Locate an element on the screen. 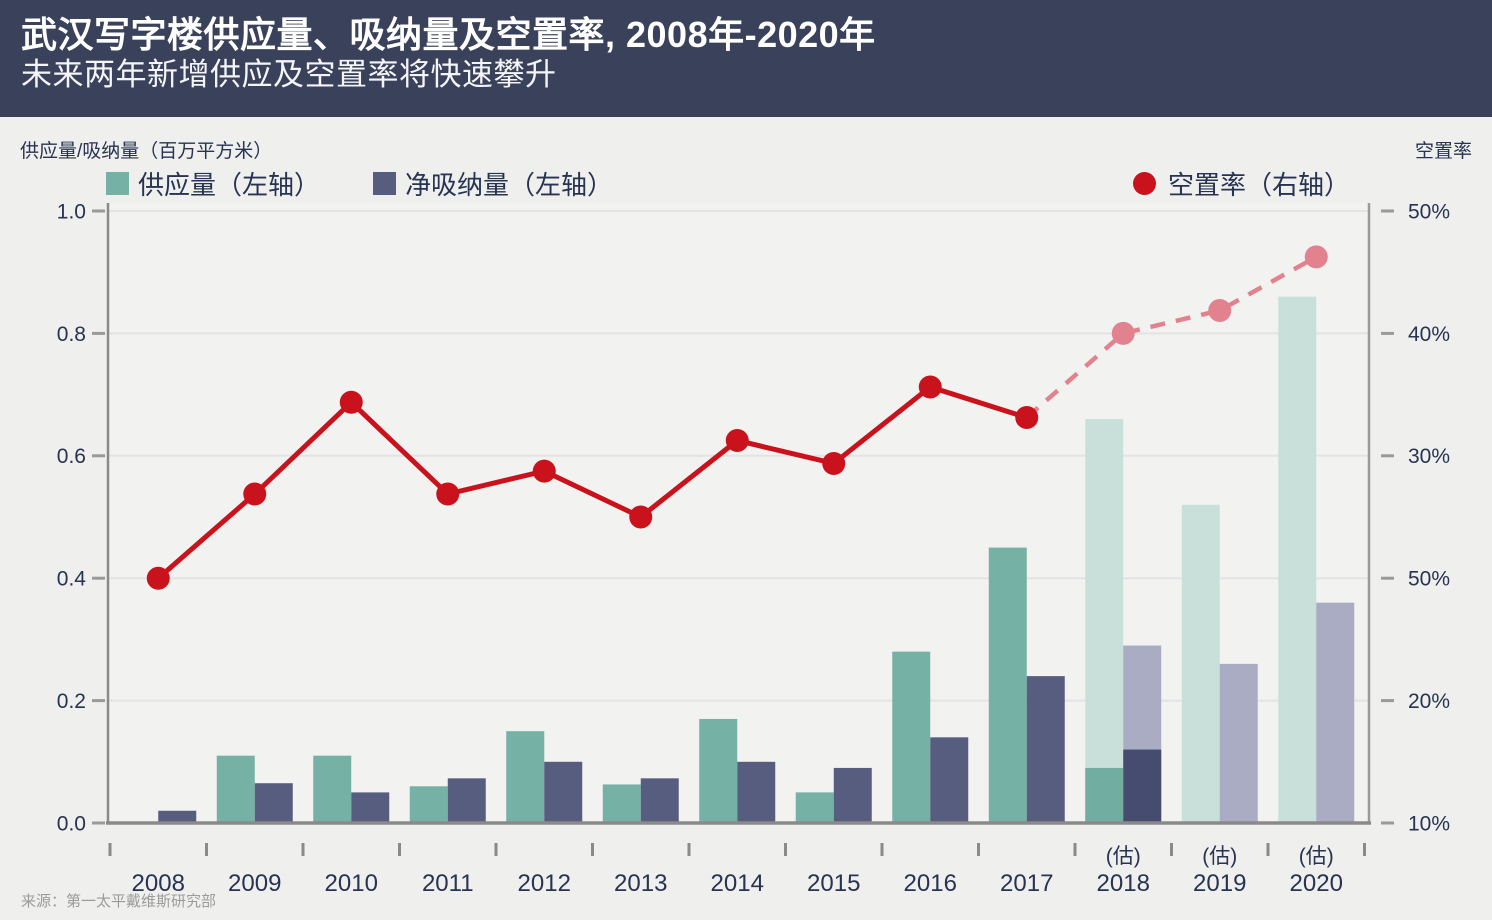  vacancy-line-solid is located at coordinates (592, 482).